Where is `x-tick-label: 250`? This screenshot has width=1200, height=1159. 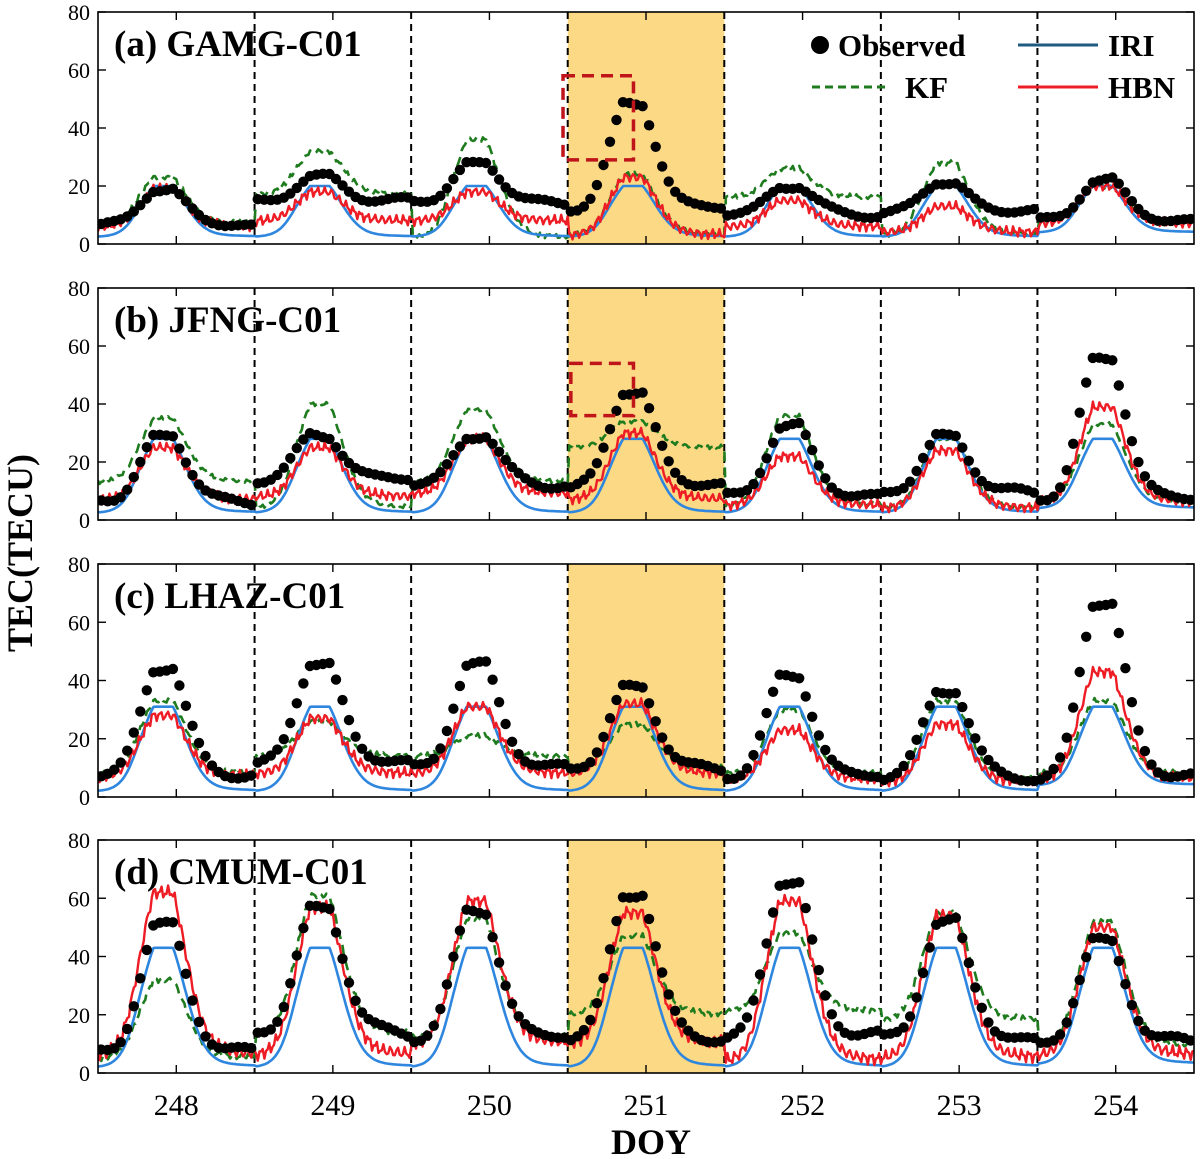 x-tick-label: 250 is located at coordinates (489, 1105).